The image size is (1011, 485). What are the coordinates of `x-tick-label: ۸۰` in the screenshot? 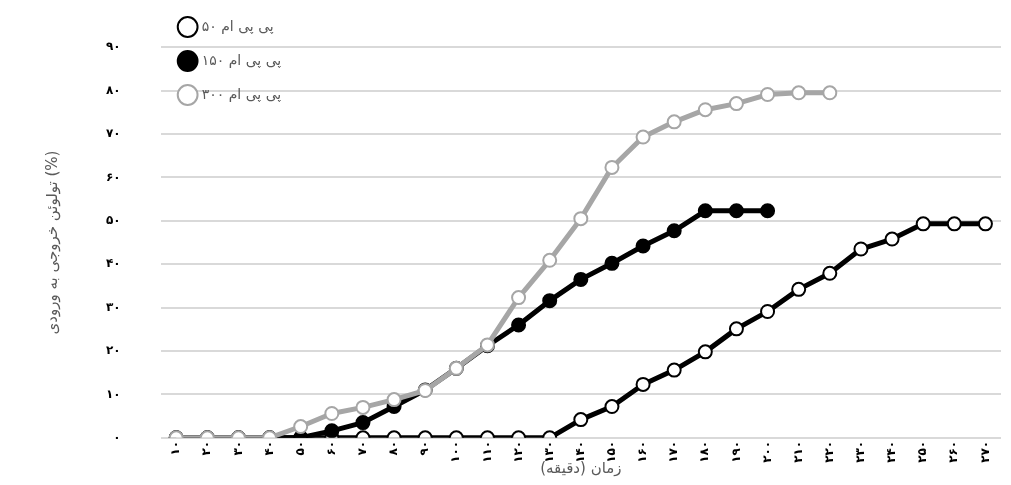 It's located at (393, 448).